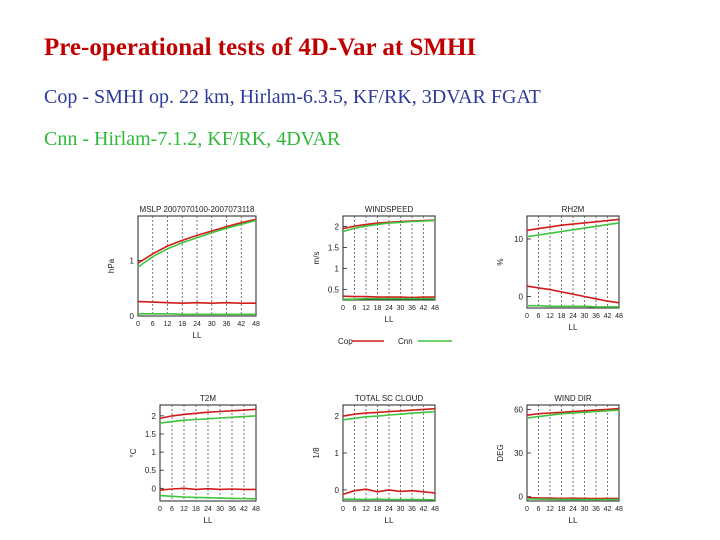  What do you see at coordinates (389, 209) in the screenshot?
I see `chart-title: WINDSPEED` at bounding box center [389, 209].